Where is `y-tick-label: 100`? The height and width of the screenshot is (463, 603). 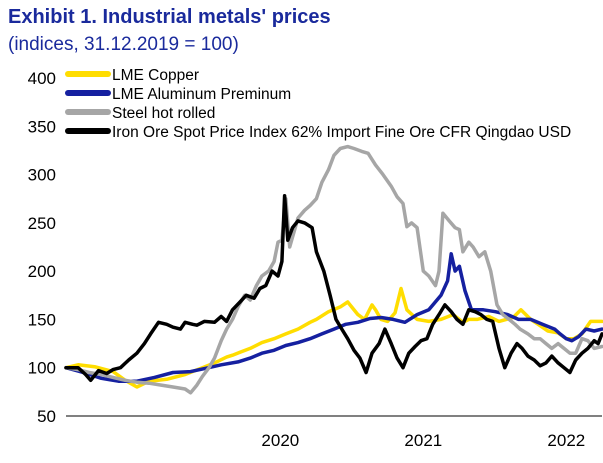
y-tick-label: 100 is located at coordinates (42, 368).